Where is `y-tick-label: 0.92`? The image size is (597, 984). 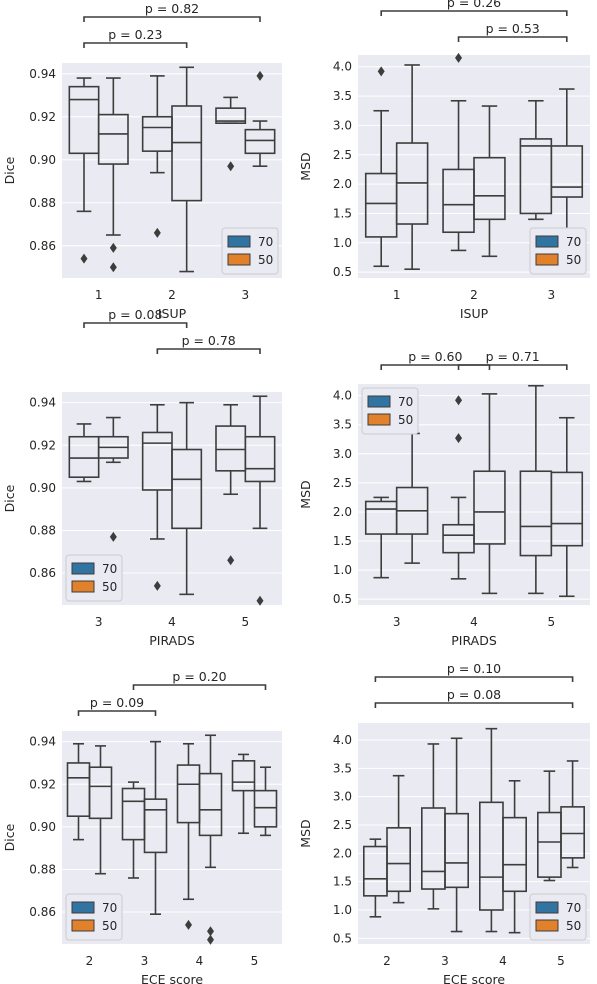 y-tick-label: 0.92 is located at coordinates (42, 117).